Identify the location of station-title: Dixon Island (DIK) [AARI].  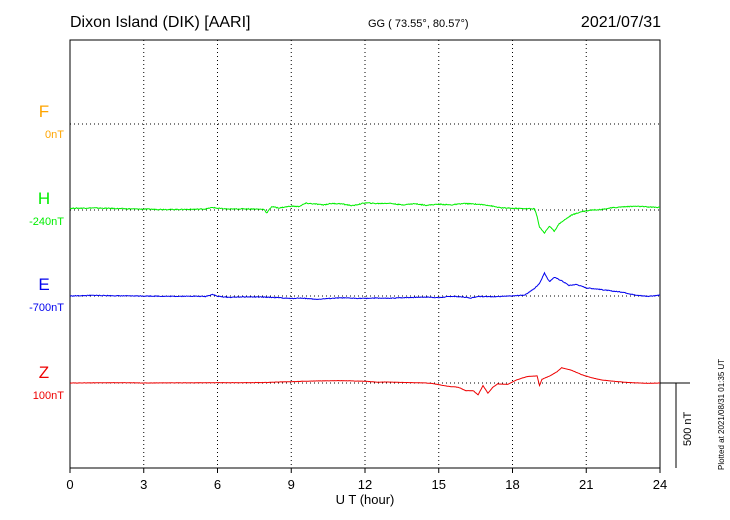
(160, 22).